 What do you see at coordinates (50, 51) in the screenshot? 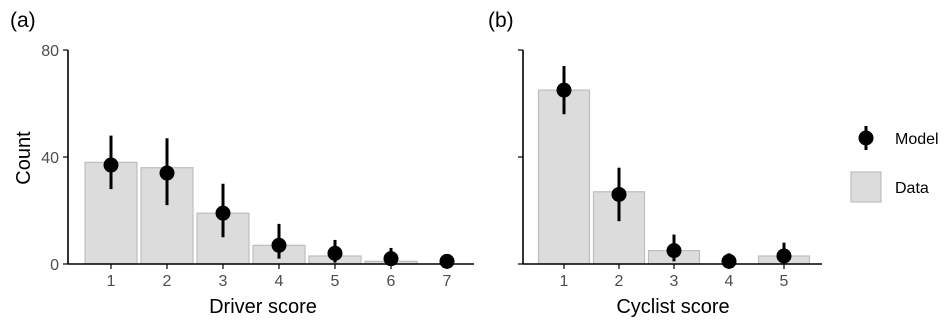
I see `panel-a-y-tick-label: 80` at bounding box center [50, 51].